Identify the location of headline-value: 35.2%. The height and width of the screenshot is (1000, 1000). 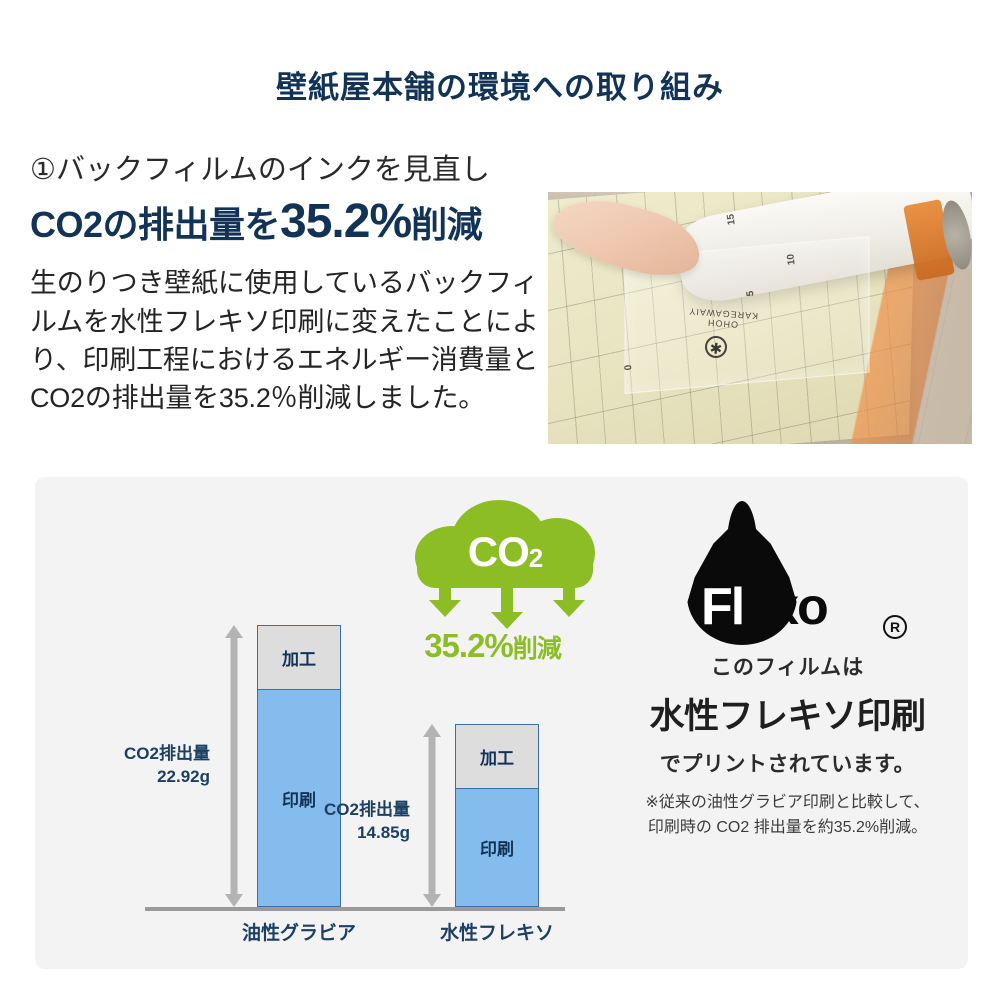
(346, 222).